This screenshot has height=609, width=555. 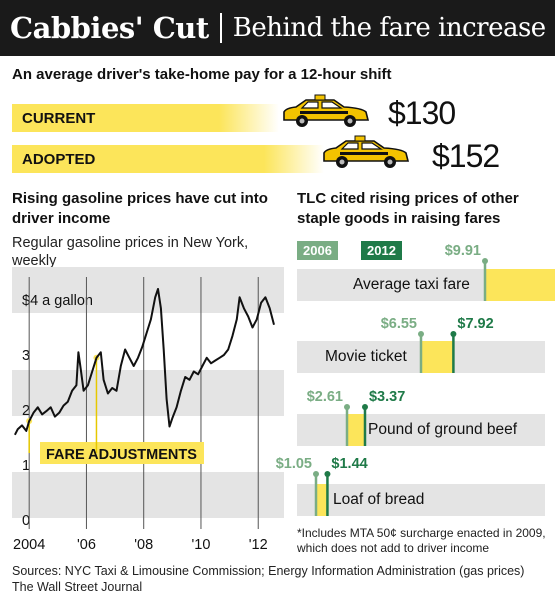 I want to click on value-2006: $6.55, so click(x=399, y=324).